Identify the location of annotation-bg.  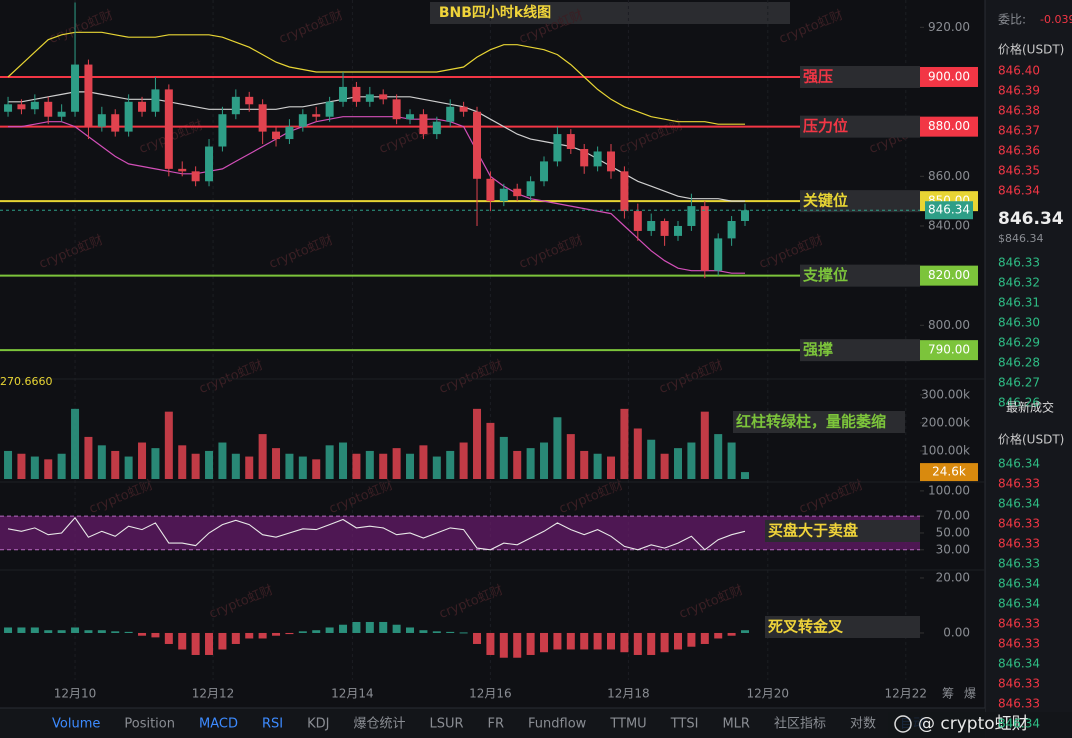
(819, 422).